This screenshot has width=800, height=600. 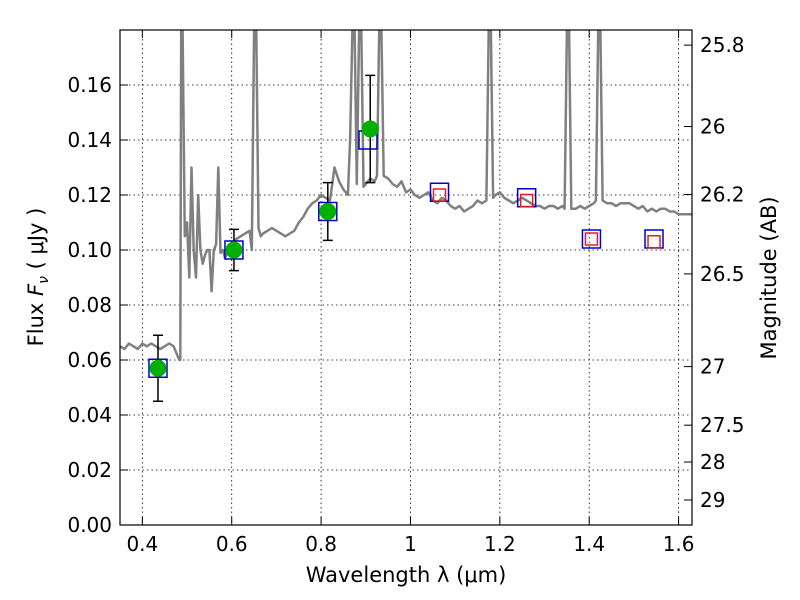 What do you see at coordinates (89, 195) in the screenshot?
I see `y-tick-label: 0.12` at bounding box center [89, 195].